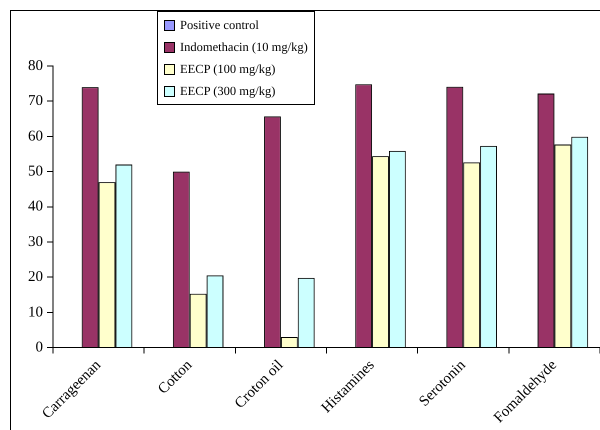  Describe the element at coordinates (35, 206) in the screenshot. I see `y-tick-label: 40` at that location.